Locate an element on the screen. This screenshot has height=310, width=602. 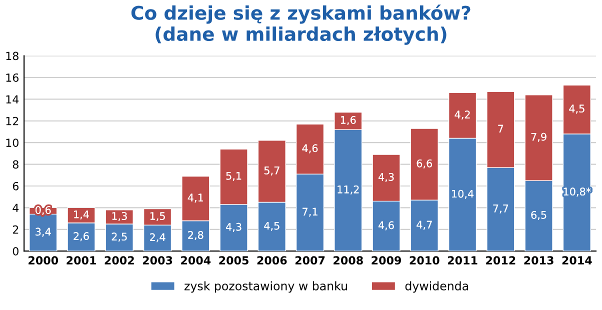
x-tick-label: 2004 is located at coordinates (196, 260).